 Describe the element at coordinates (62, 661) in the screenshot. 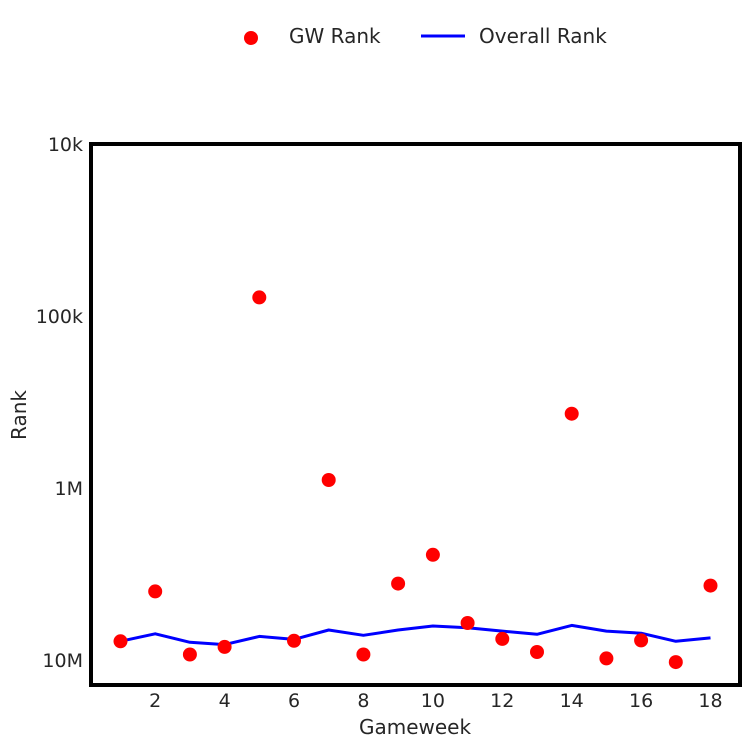

I see `y-tick-label: 10M` at that location.